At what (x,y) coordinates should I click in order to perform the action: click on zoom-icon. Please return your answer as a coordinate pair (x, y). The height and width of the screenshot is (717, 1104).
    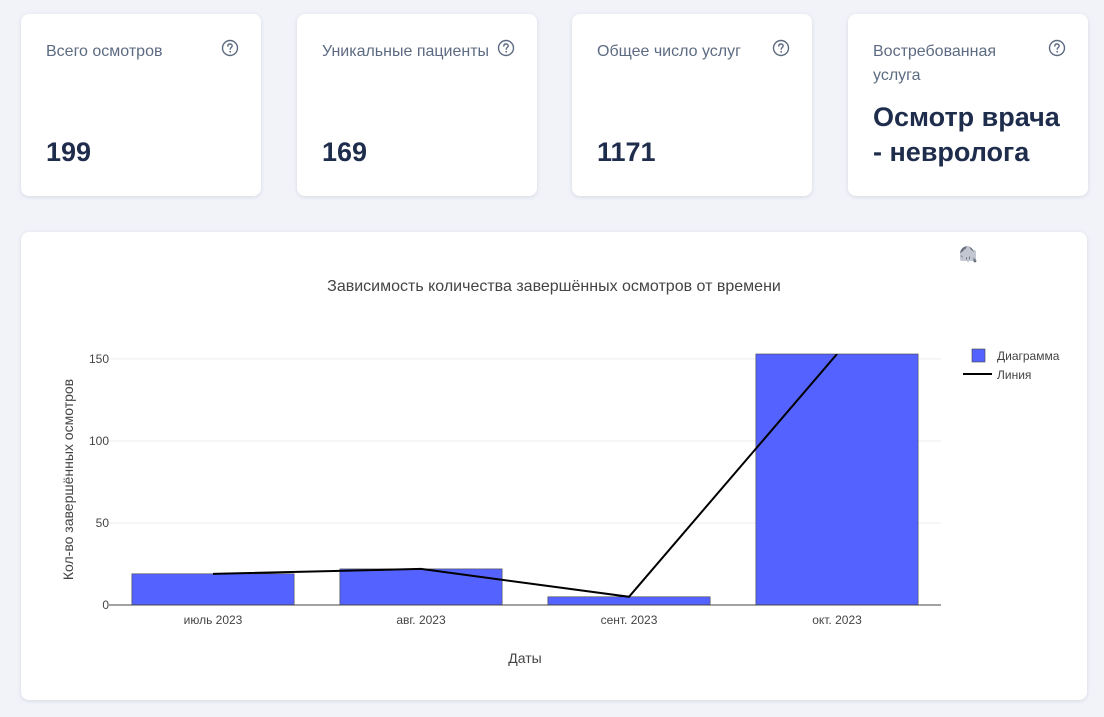
    Looking at the image, I should click on (985, 254).